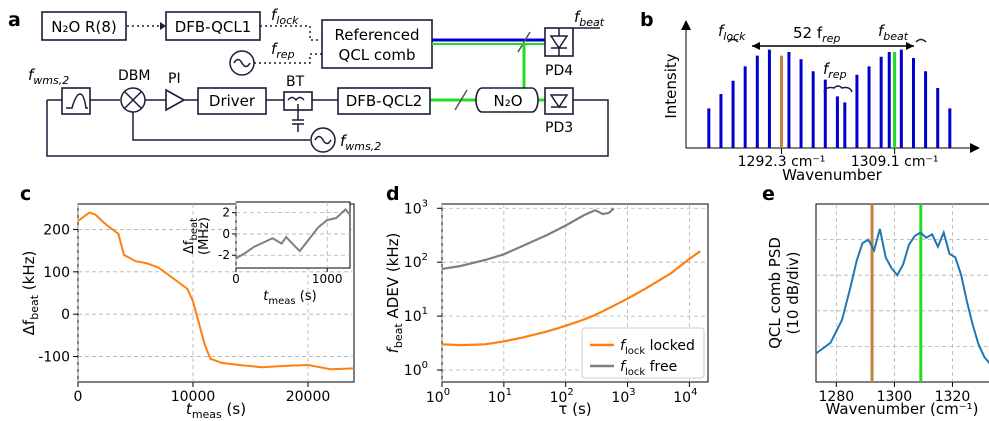  What do you see at coordinates (685, 396) in the screenshot?
I see `d-xtick-label: 10⁴` at bounding box center [685, 396].